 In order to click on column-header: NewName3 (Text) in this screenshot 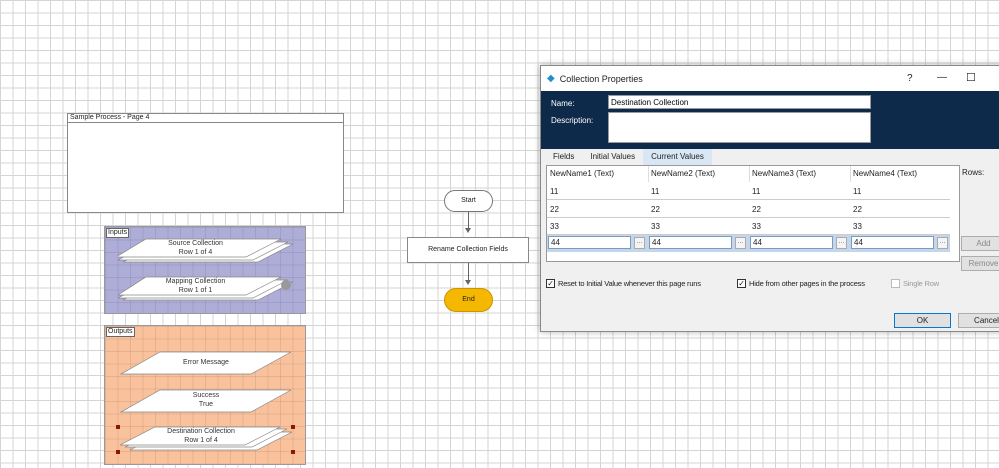, I will do `click(784, 173)`.